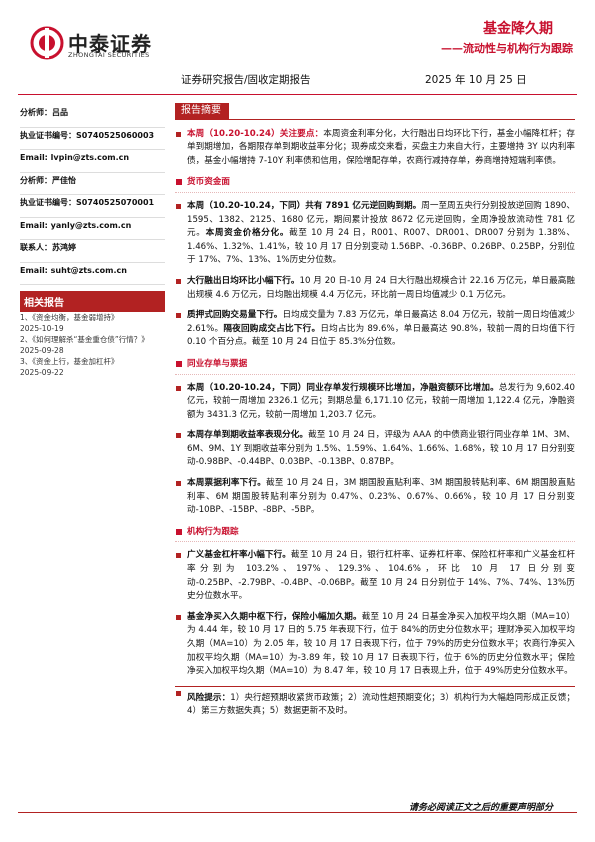 This screenshot has height=842, width=595. I want to click on logo-subtext: ZHONGTAI SECURITIES, so click(109, 55).